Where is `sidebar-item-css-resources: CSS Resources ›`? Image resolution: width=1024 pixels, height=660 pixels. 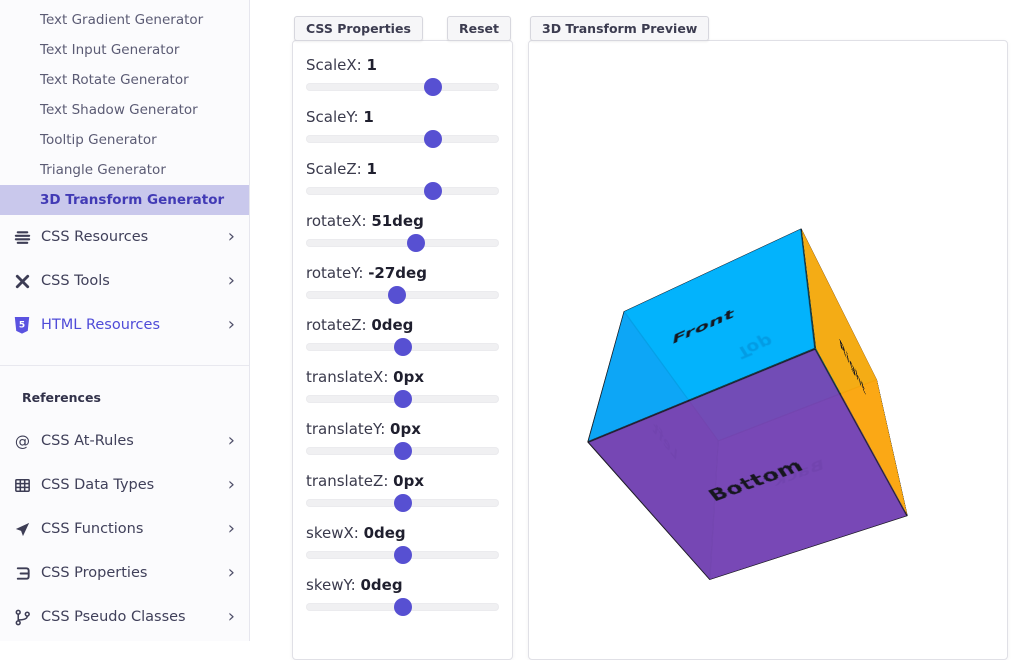 sidebar-item-css-resources: CSS Resources › is located at coordinates (124, 237).